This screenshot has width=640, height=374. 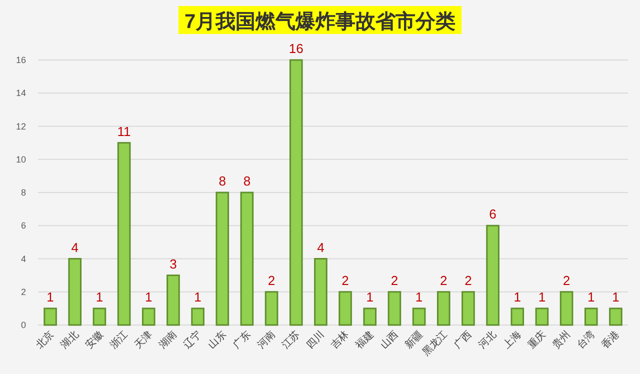 What do you see at coordinates (512, 340) in the screenshot?
I see `x-tick-label: 上海` at bounding box center [512, 340].